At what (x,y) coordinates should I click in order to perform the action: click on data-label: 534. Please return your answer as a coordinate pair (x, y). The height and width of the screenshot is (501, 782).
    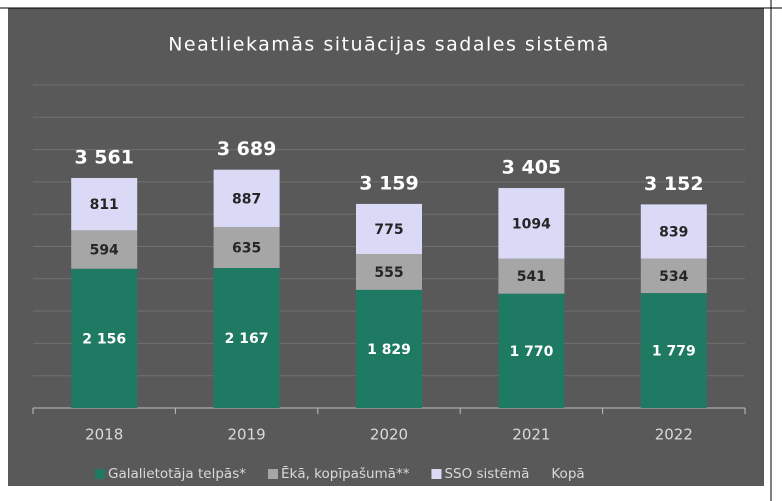
    Looking at the image, I should click on (673, 277).